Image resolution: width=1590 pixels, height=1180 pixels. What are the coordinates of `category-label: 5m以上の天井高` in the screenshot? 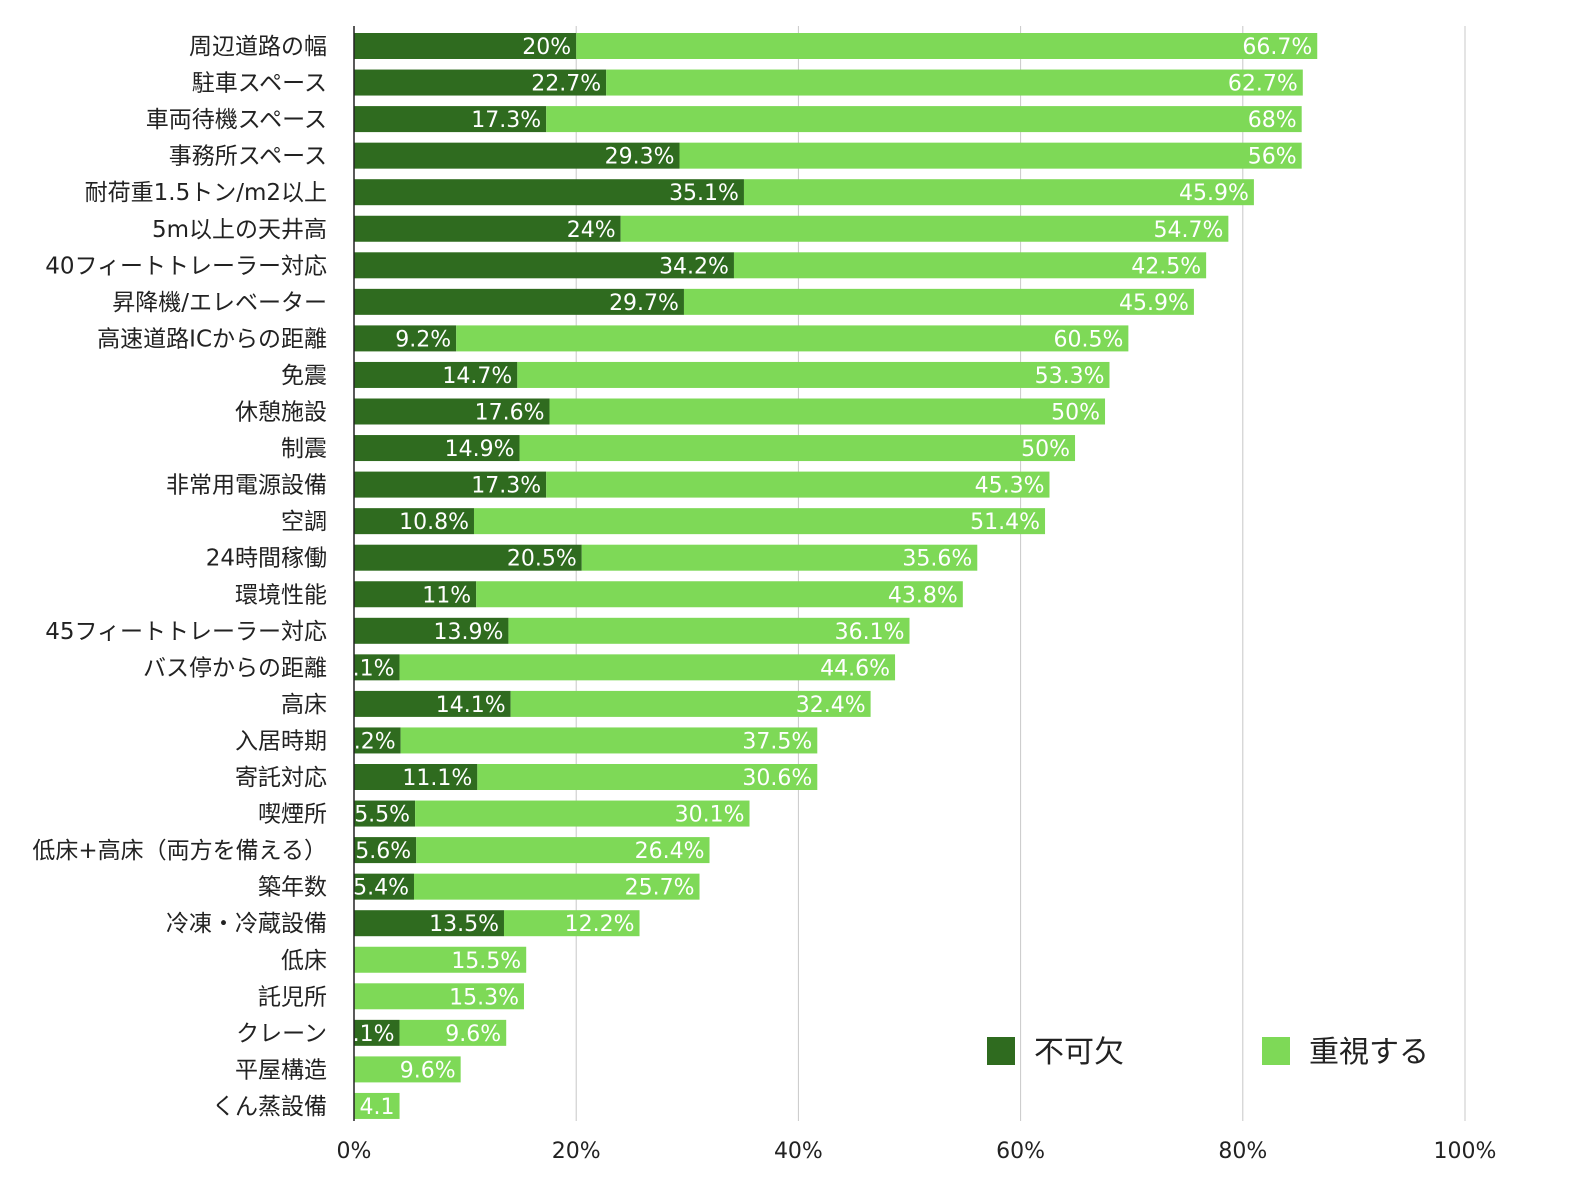 It's located at (239, 230).